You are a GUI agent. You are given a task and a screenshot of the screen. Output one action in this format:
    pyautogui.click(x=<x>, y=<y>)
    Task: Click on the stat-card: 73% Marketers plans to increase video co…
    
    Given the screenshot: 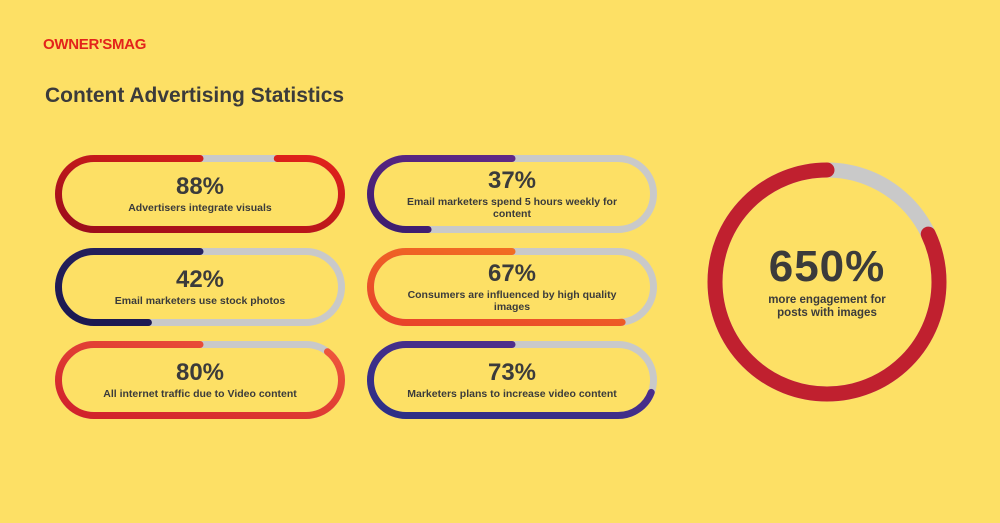 What is the action you would take?
    pyautogui.click(x=512, y=380)
    